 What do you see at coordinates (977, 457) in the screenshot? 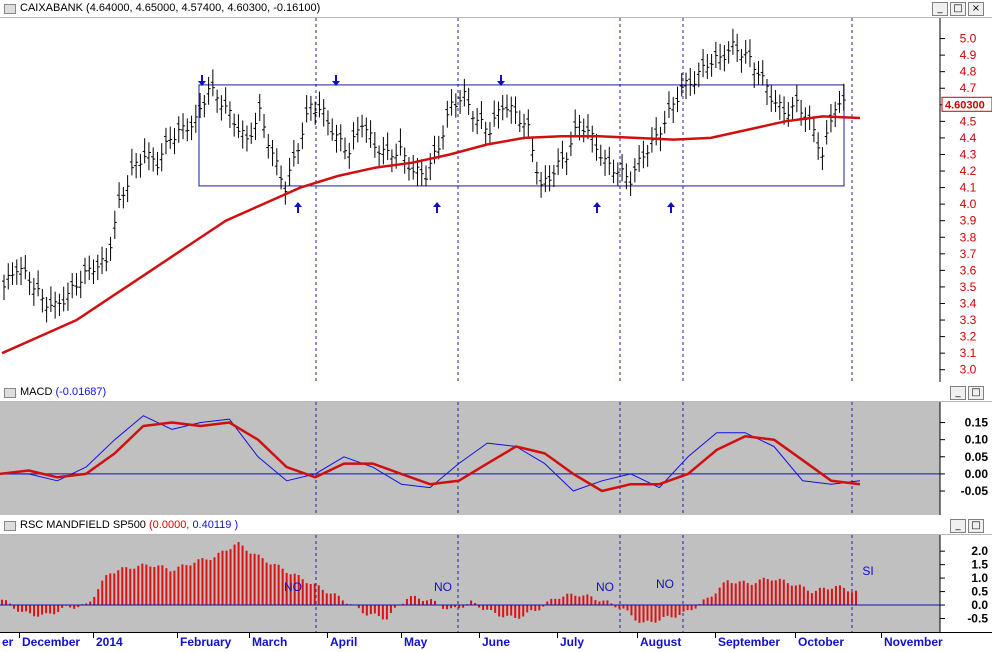
I see `macd-y-tick-label: 0.05` at bounding box center [977, 457].